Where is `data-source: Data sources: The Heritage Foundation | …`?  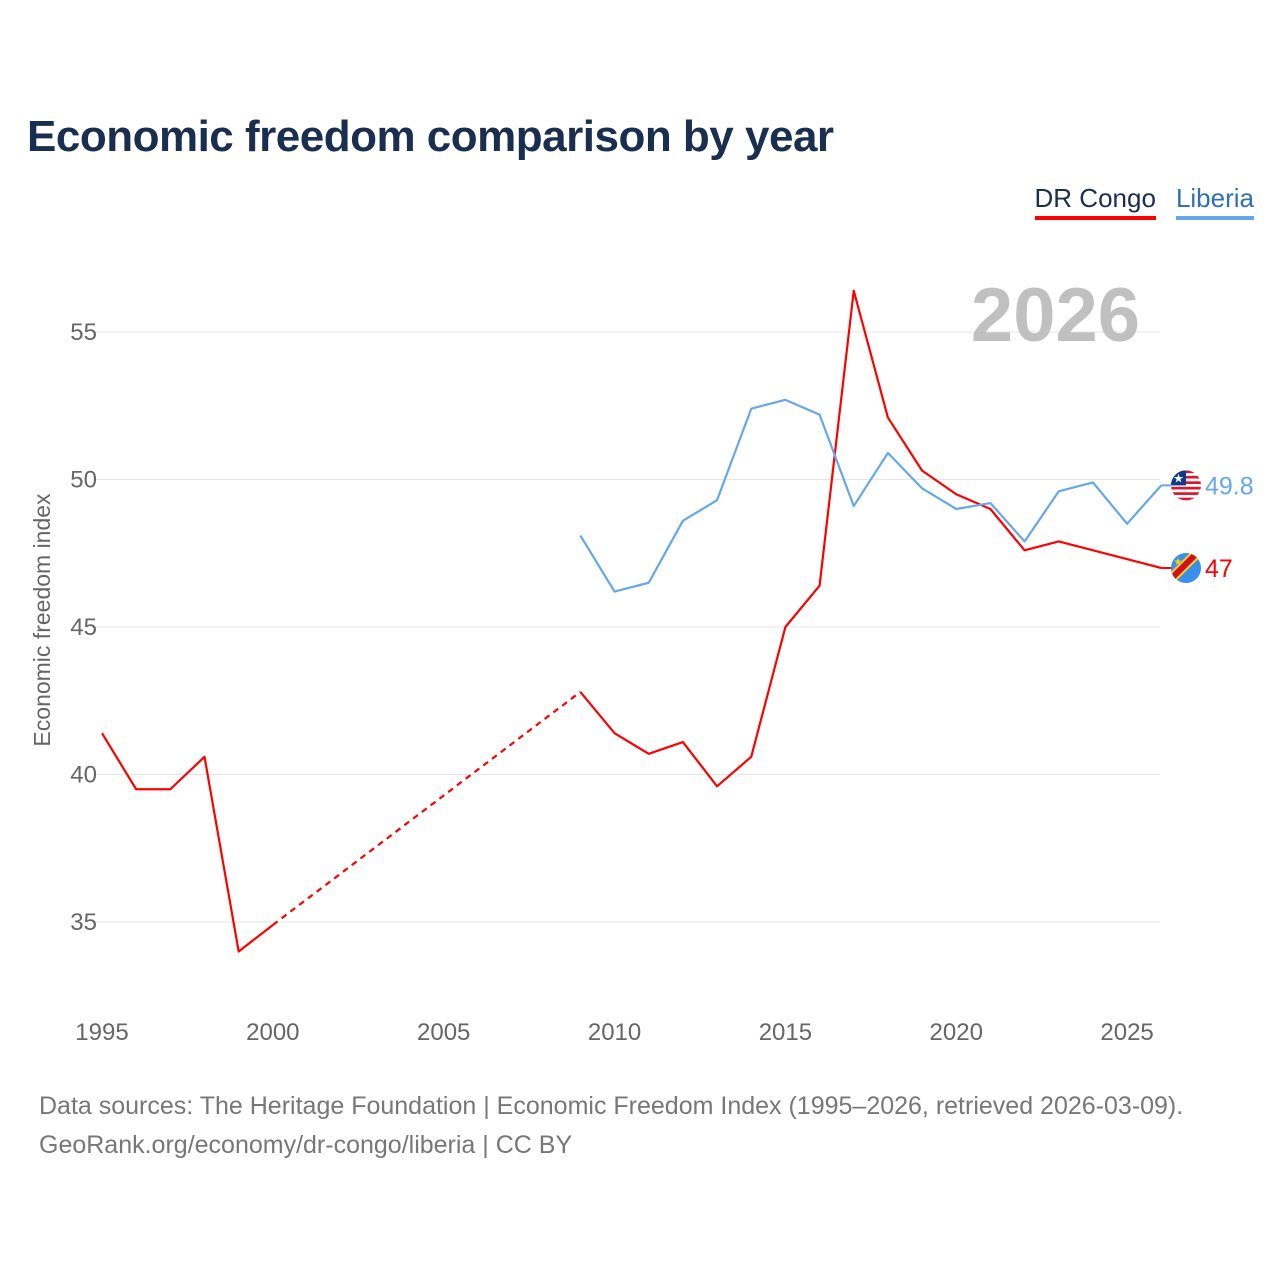 data-source: Data sources: The Heritage Foundation | … is located at coordinates (611, 1106).